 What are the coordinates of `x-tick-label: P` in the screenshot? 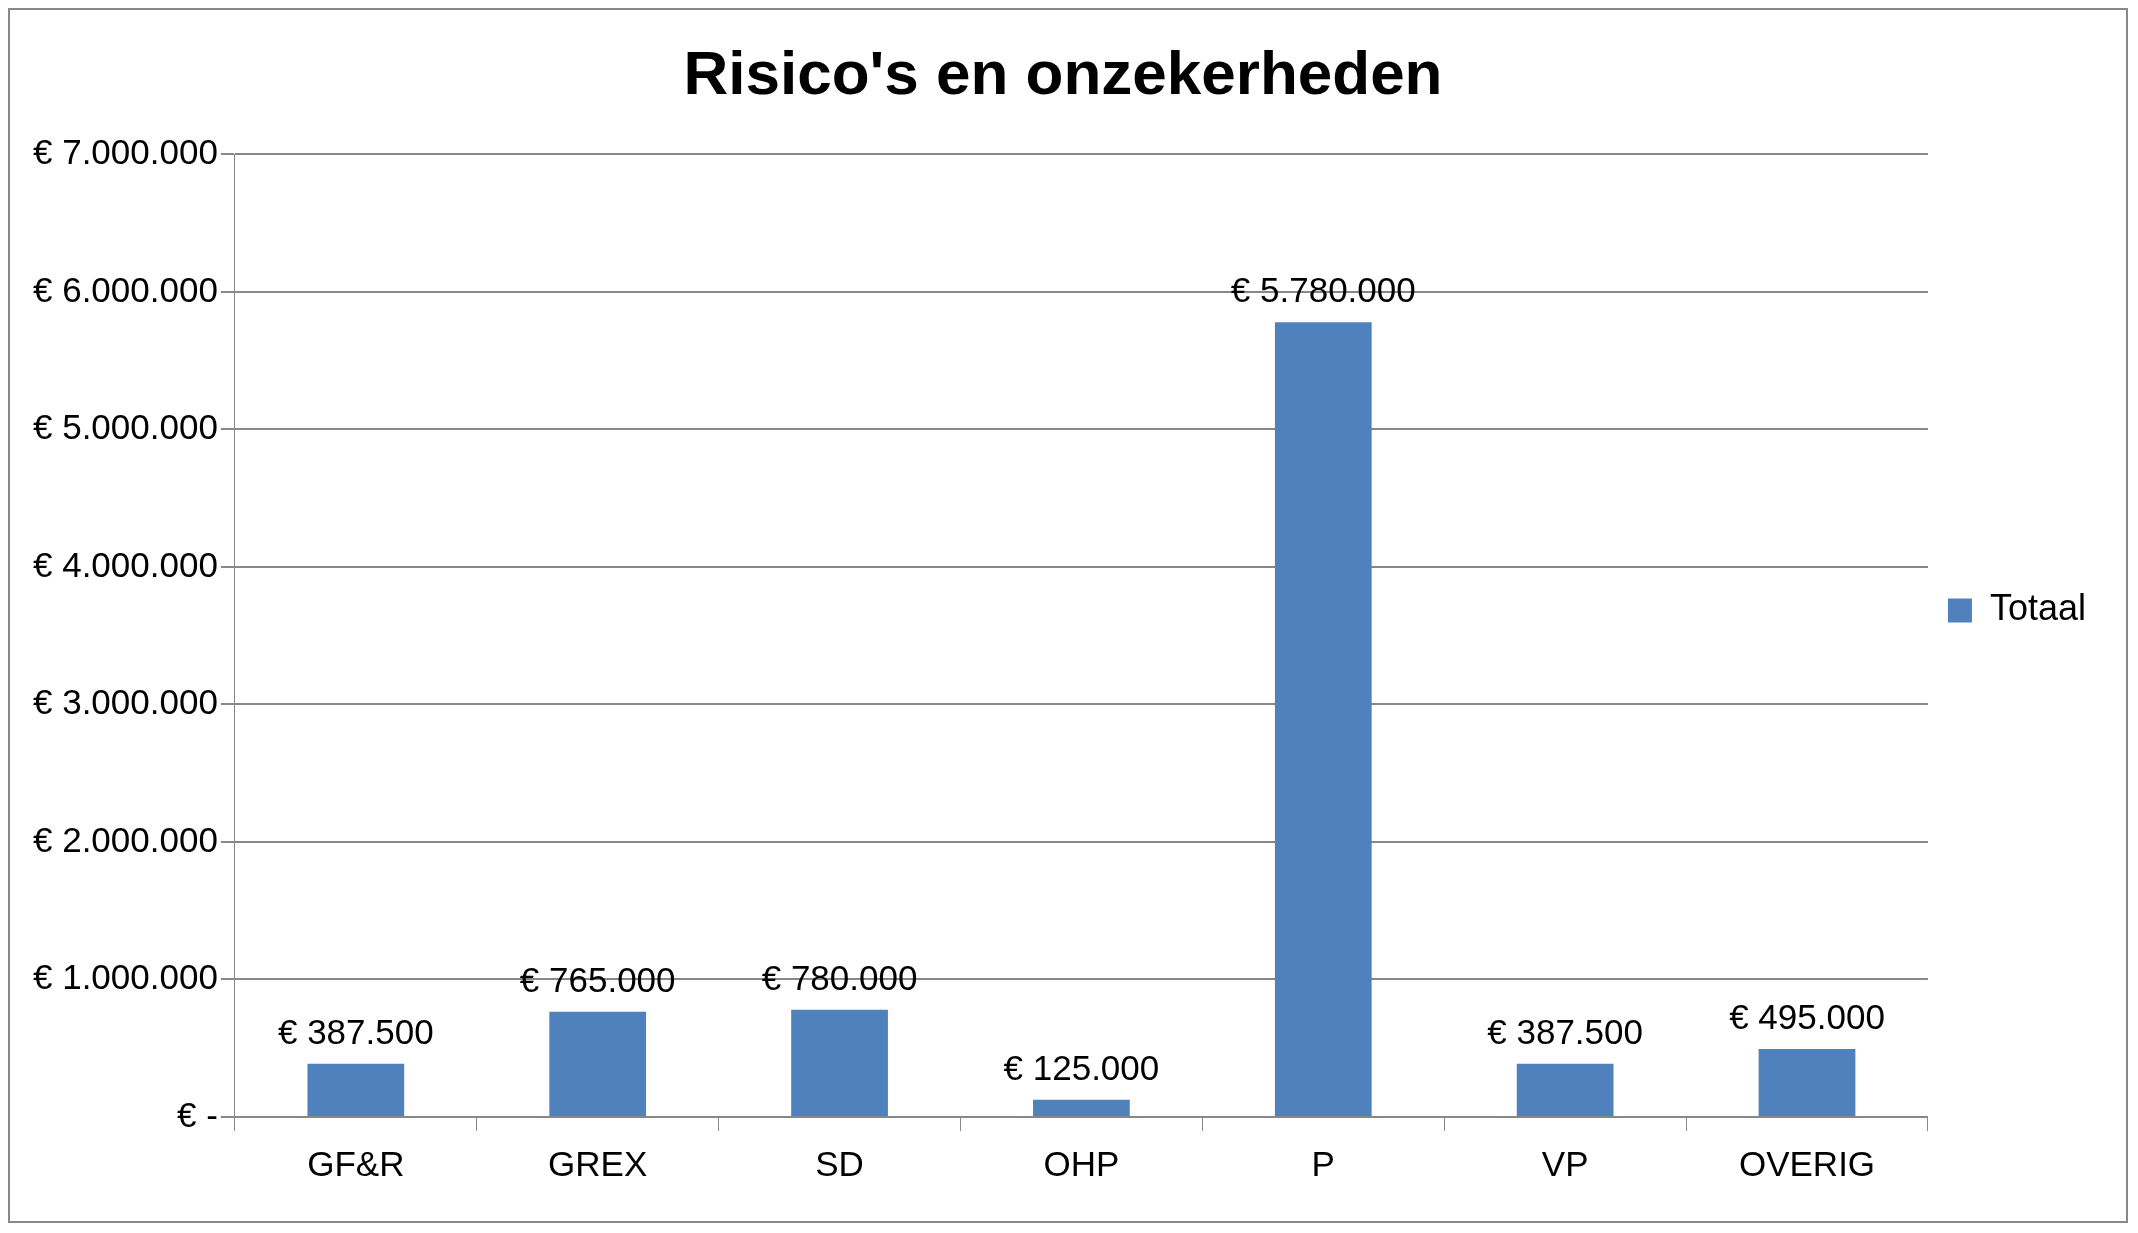 It's located at (1323, 1163).